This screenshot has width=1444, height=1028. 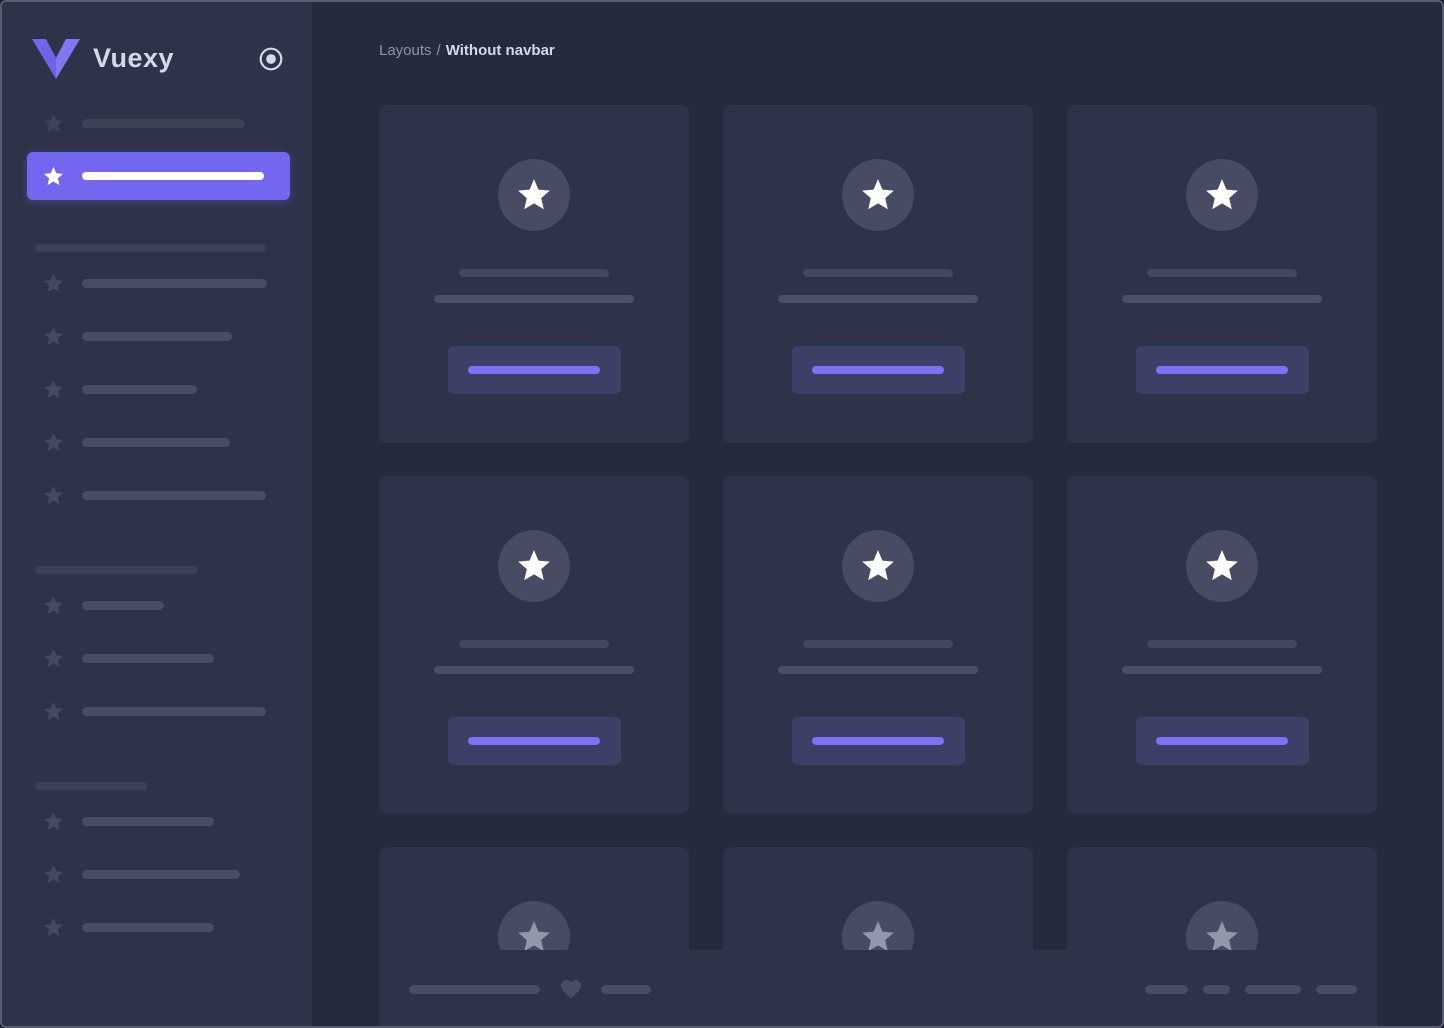 I want to click on app-title: Vuexy, so click(x=134, y=58).